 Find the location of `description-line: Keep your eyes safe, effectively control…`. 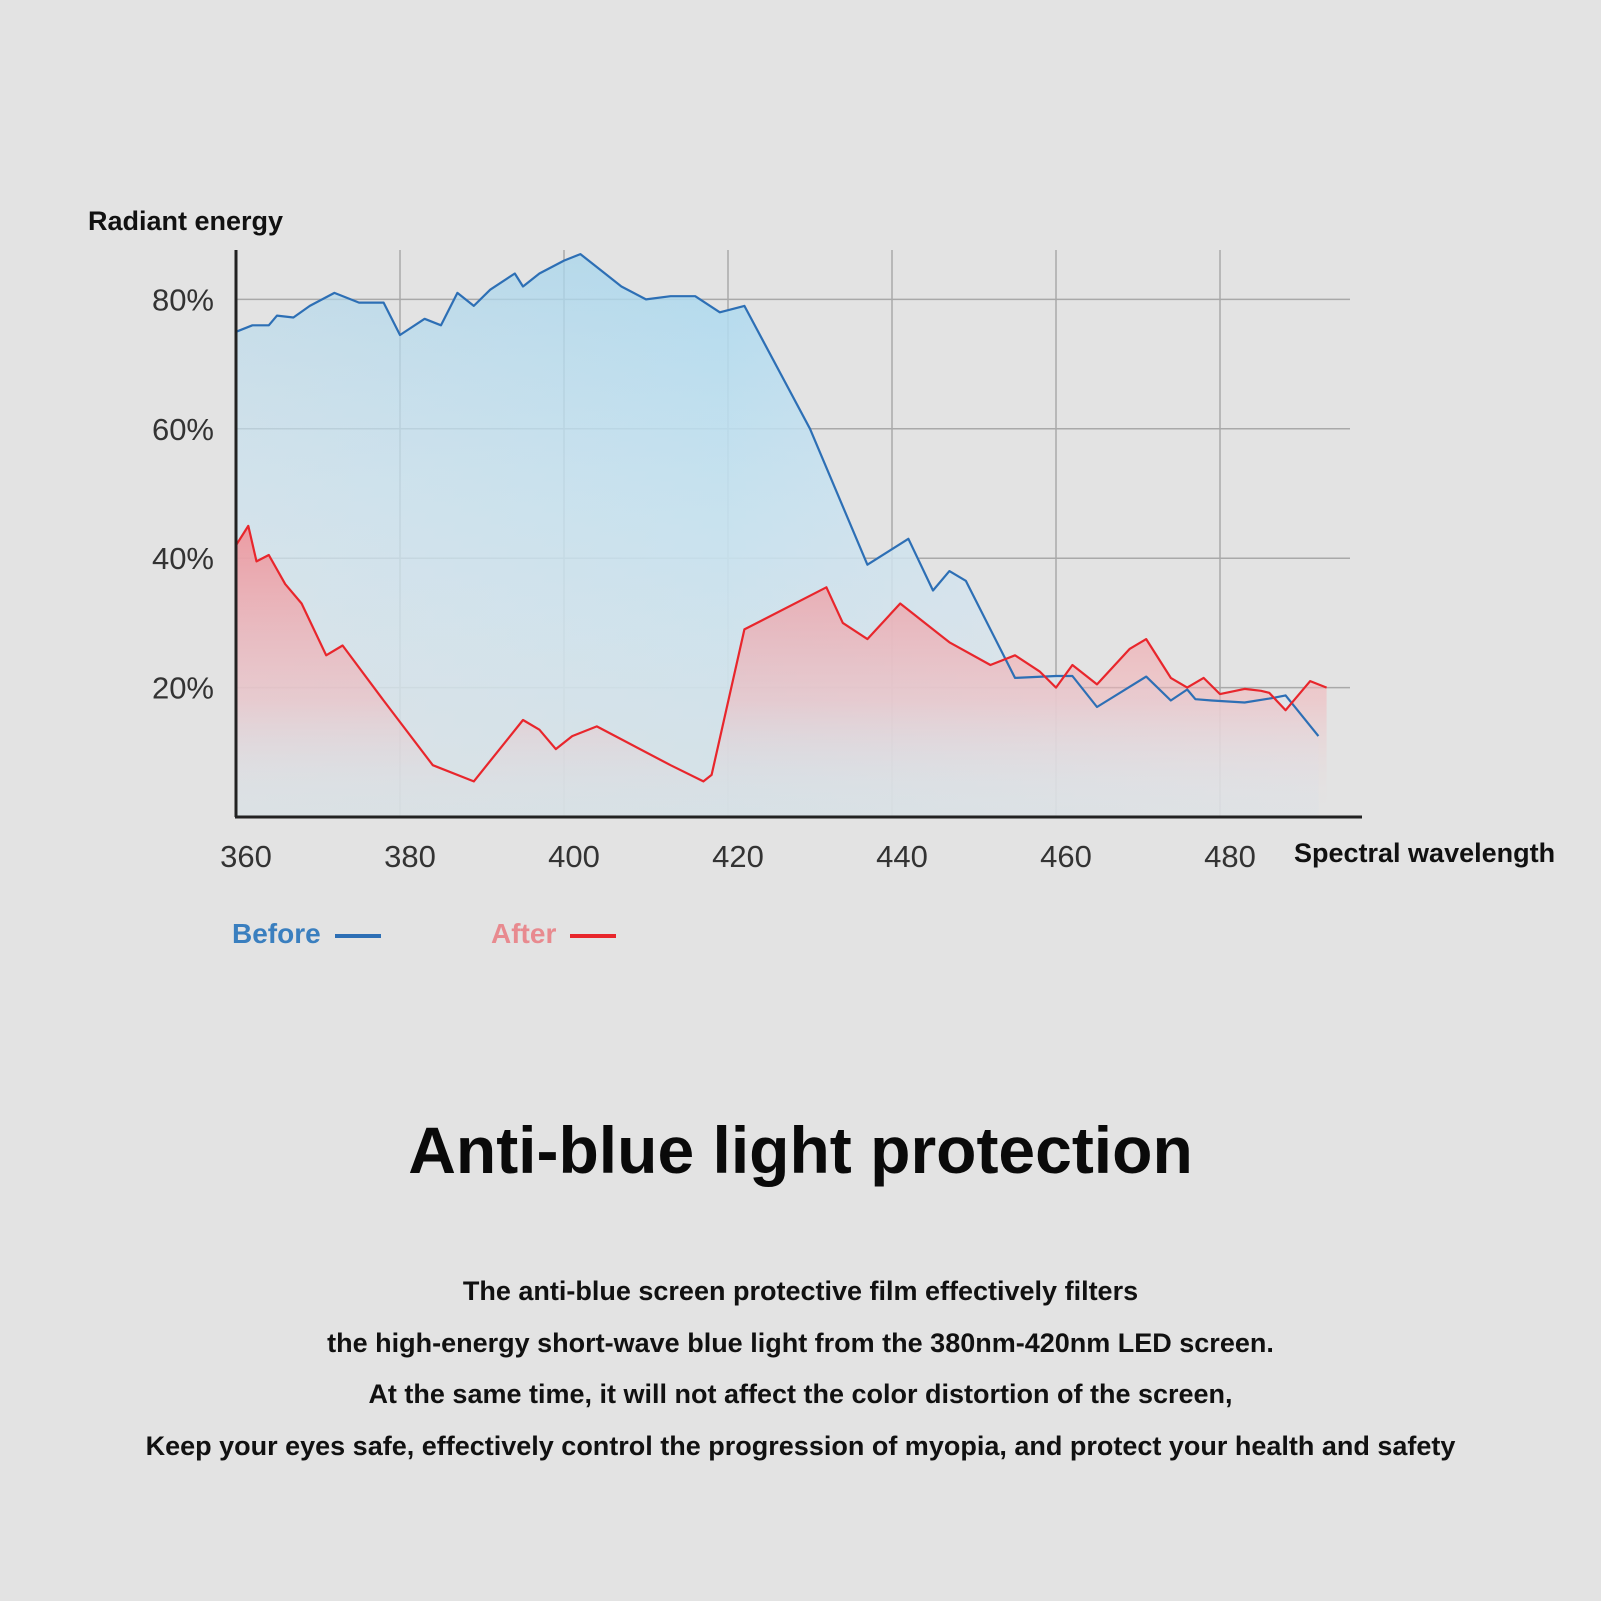

description-line: Keep your eyes safe, effectively control… is located at coordinates (800, 1445).